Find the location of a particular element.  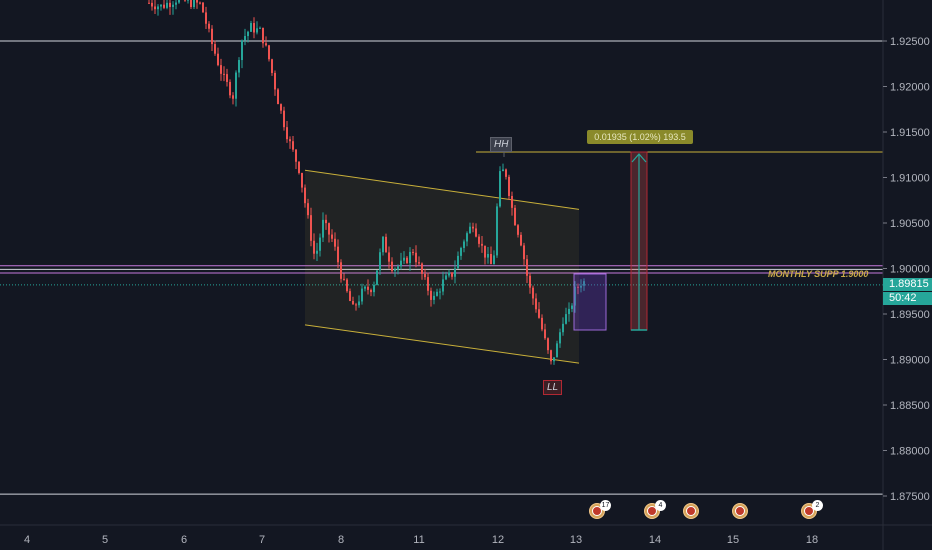

channel-upper-line is located at coordinates (442, 189).